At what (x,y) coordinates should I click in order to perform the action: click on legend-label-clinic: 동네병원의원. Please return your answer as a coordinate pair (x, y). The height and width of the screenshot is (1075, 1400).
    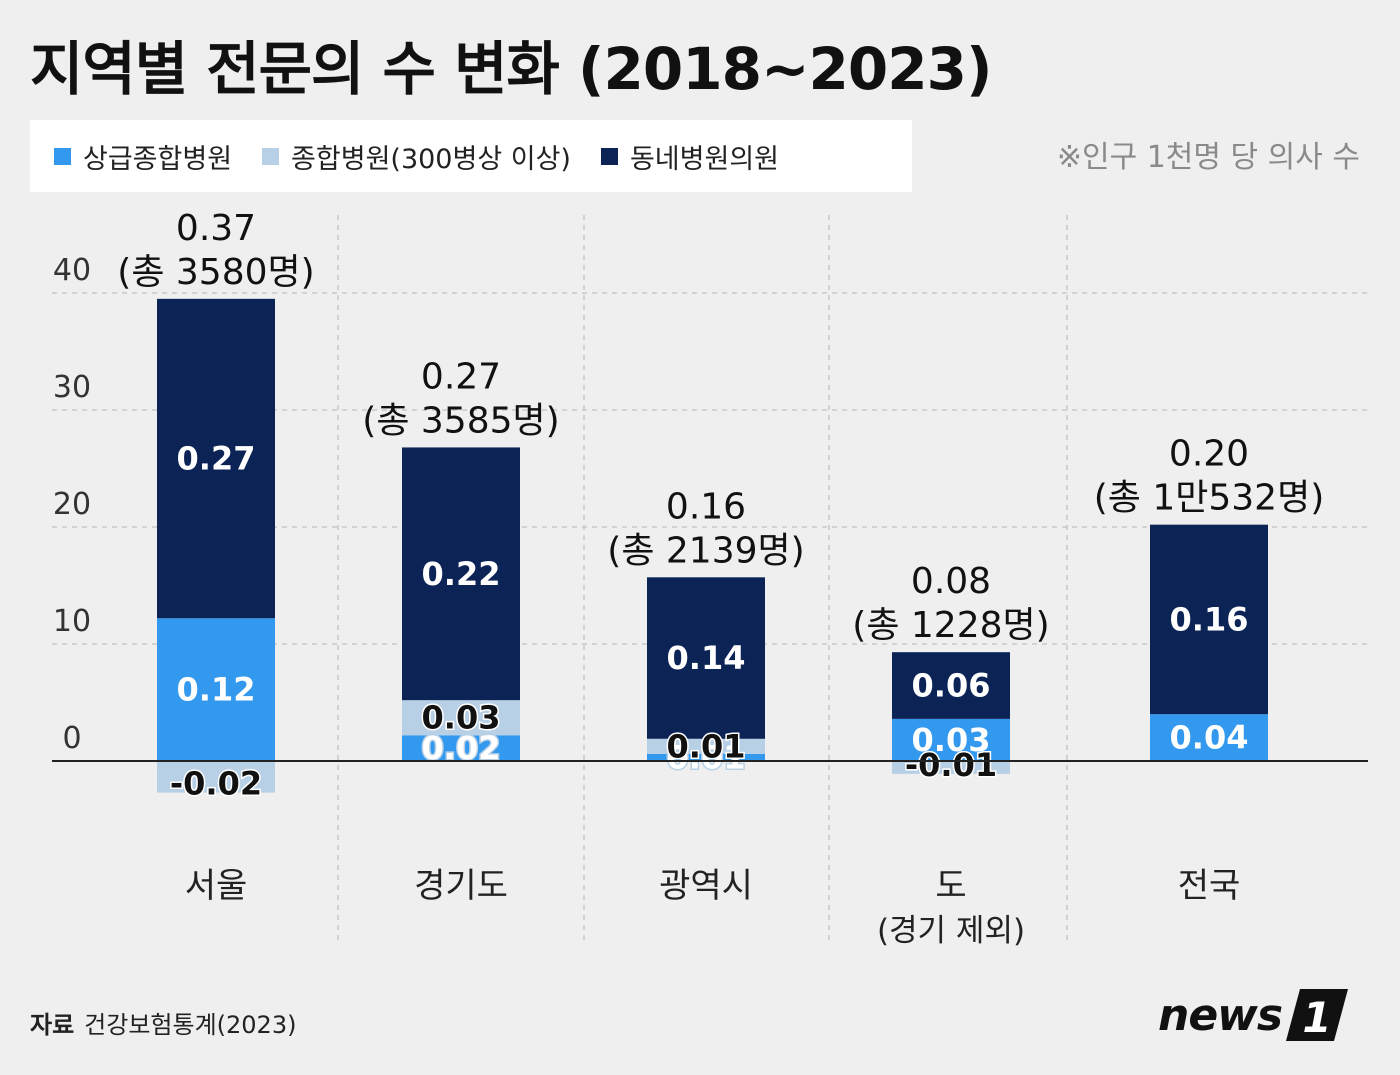
    Looking at the image, I should click on (704, 159).